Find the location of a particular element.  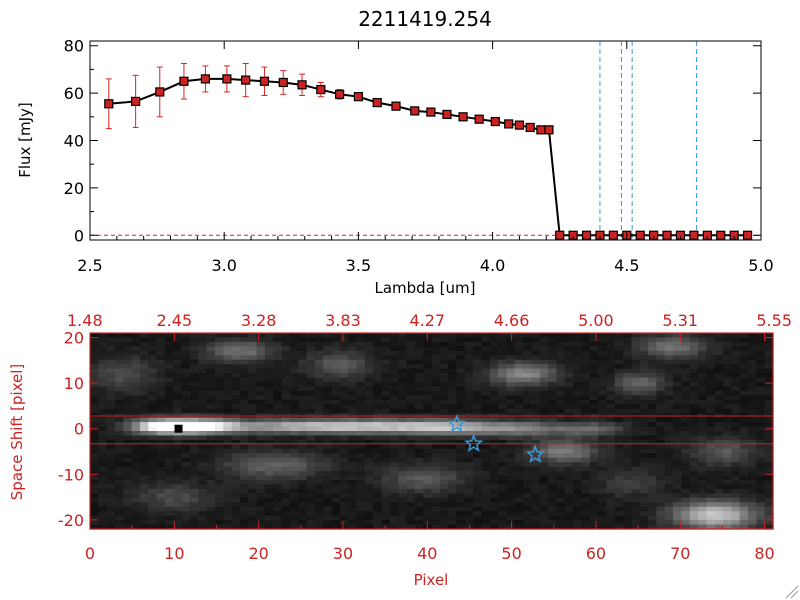

pixel-tick-label-1: 10 is located at coordinates (174, 553).